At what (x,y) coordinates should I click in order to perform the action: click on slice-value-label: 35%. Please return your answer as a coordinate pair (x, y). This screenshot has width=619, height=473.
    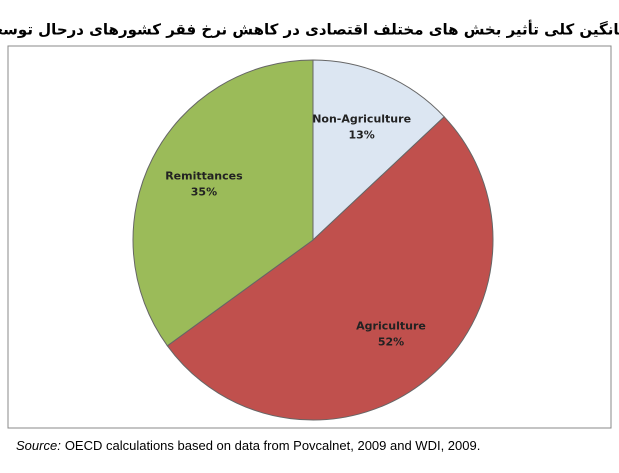
    Looking at the image, I should click on (204, 191).